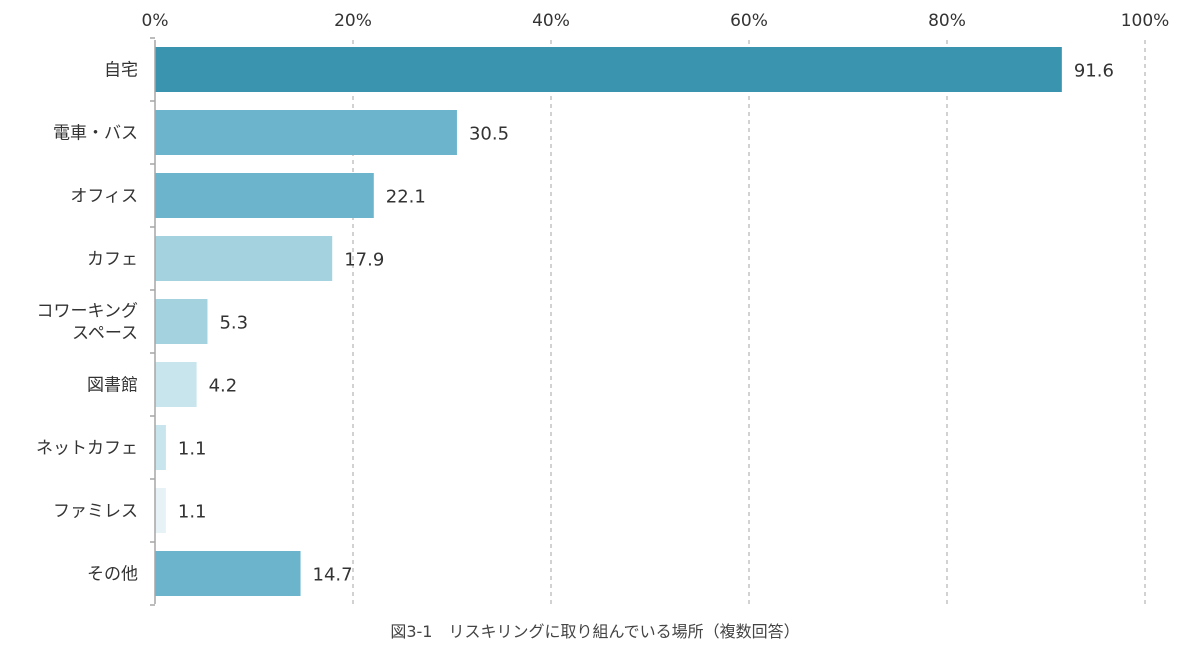 Image resolution: width=1183 pixels, height=649 pixels. Describe the element at coordinates (112, 260) in the screenshot. I see `category-label: カフェ` at that location.